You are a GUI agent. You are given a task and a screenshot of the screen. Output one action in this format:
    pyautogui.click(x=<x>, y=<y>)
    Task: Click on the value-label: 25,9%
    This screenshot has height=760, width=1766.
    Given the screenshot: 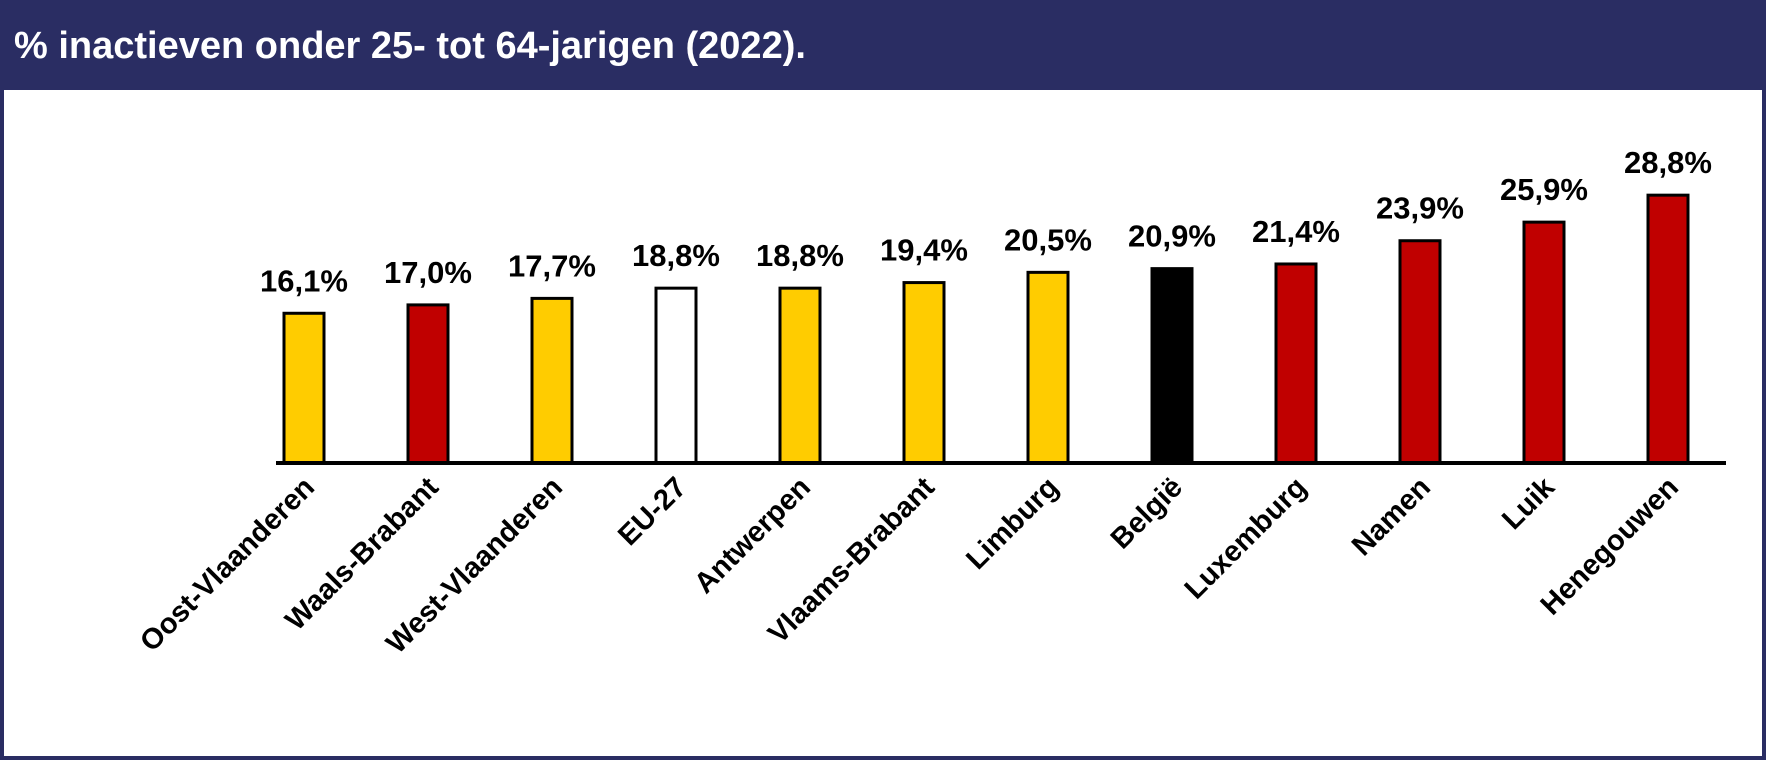 What is the action you would take?
    pyautogui.click(x=1544, y=189)
    